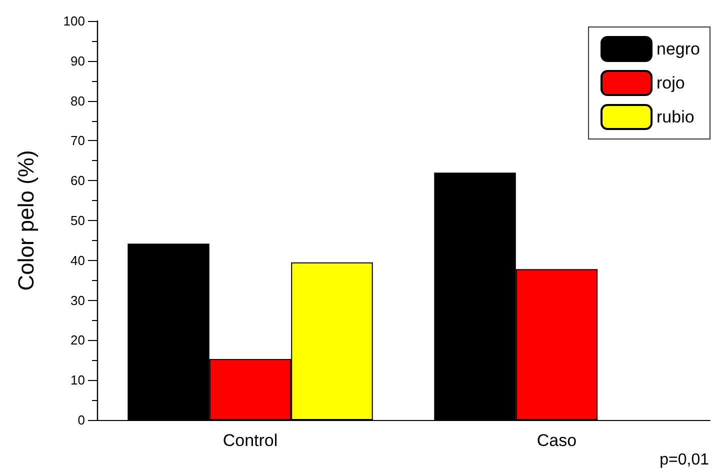 The height and width of the screenshot is (472, 712). What do you see at coordinates (77, 180) in the screenshot?
I see `y-tick-label: 60` at bounding box center [77, 180].